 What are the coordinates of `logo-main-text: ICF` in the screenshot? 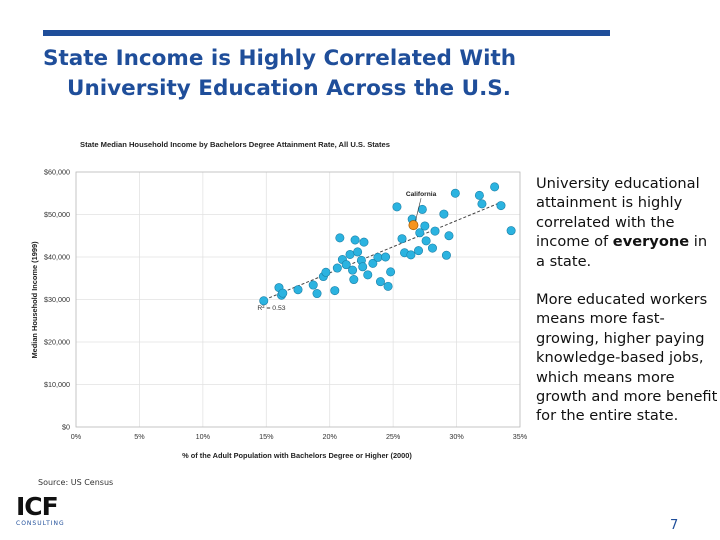 It's located at (37, 506).